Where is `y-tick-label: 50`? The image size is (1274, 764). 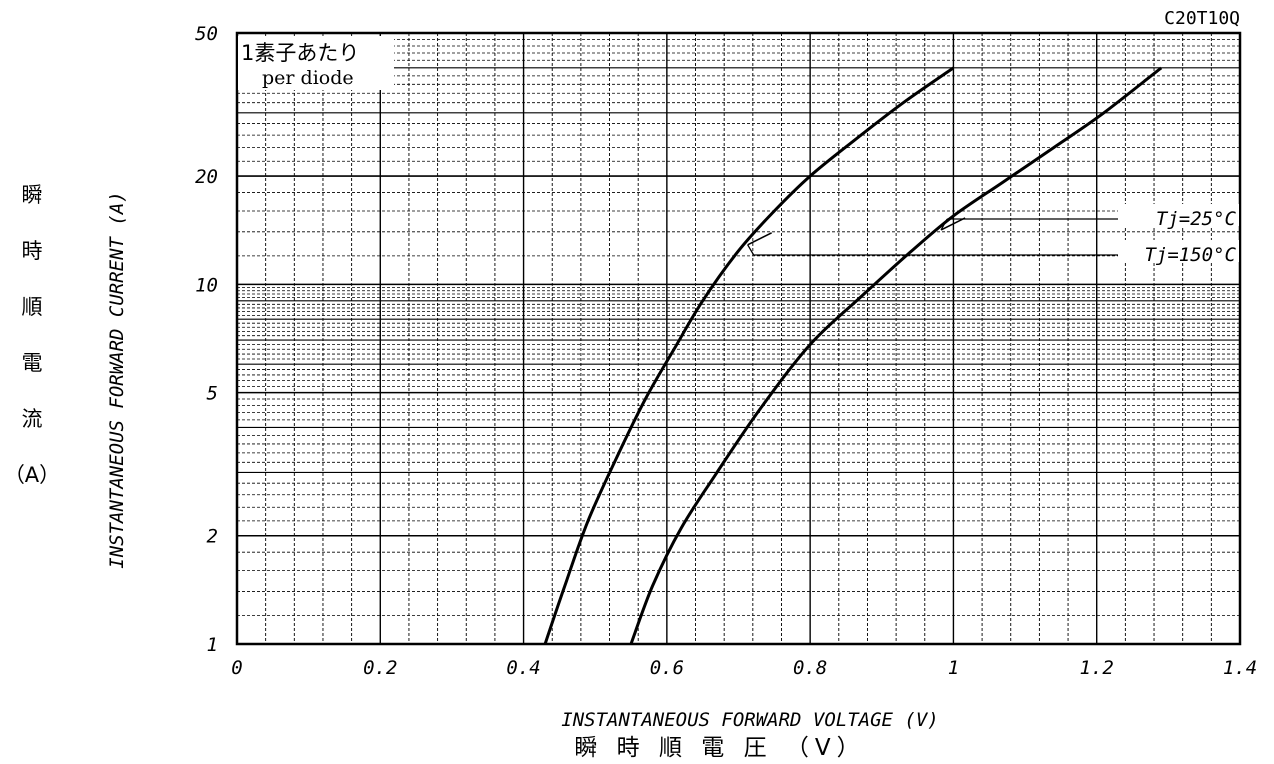 y-tick-label: 50 is located at coordinates (206, 34).